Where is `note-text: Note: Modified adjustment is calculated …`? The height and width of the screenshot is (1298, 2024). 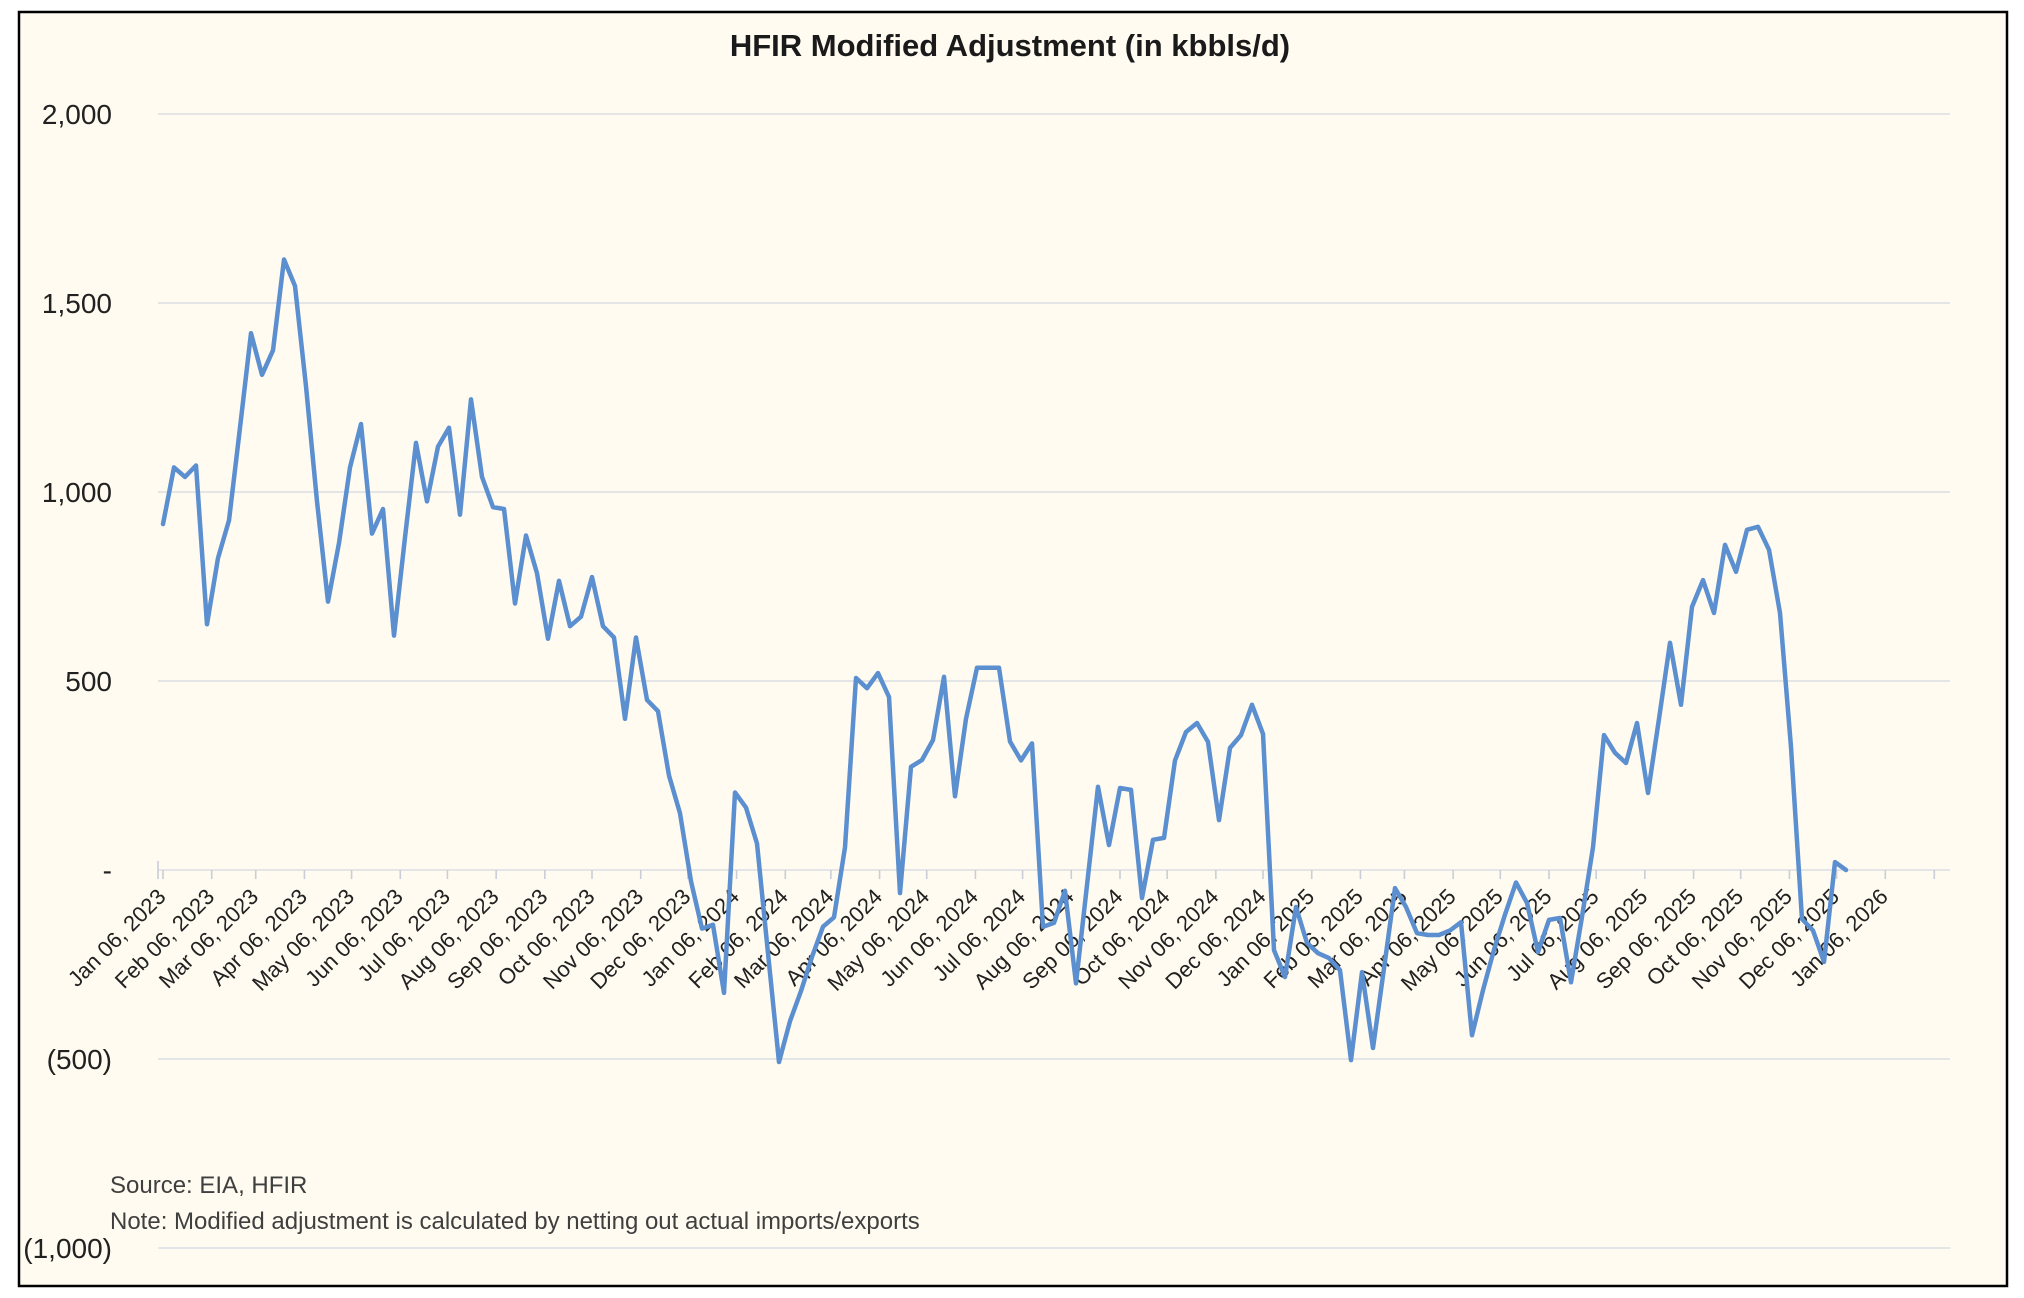
note-text: Note: Modified adjustment is calculated … is located at coordinates (515, 1221).